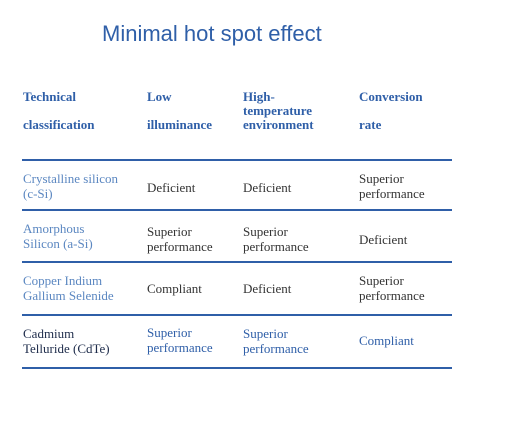  What do you see at coordinates (58, 243) in the screenshot?
I see `row-name-line2: Silicon (a-Si)` at bounding box center [58, 243].